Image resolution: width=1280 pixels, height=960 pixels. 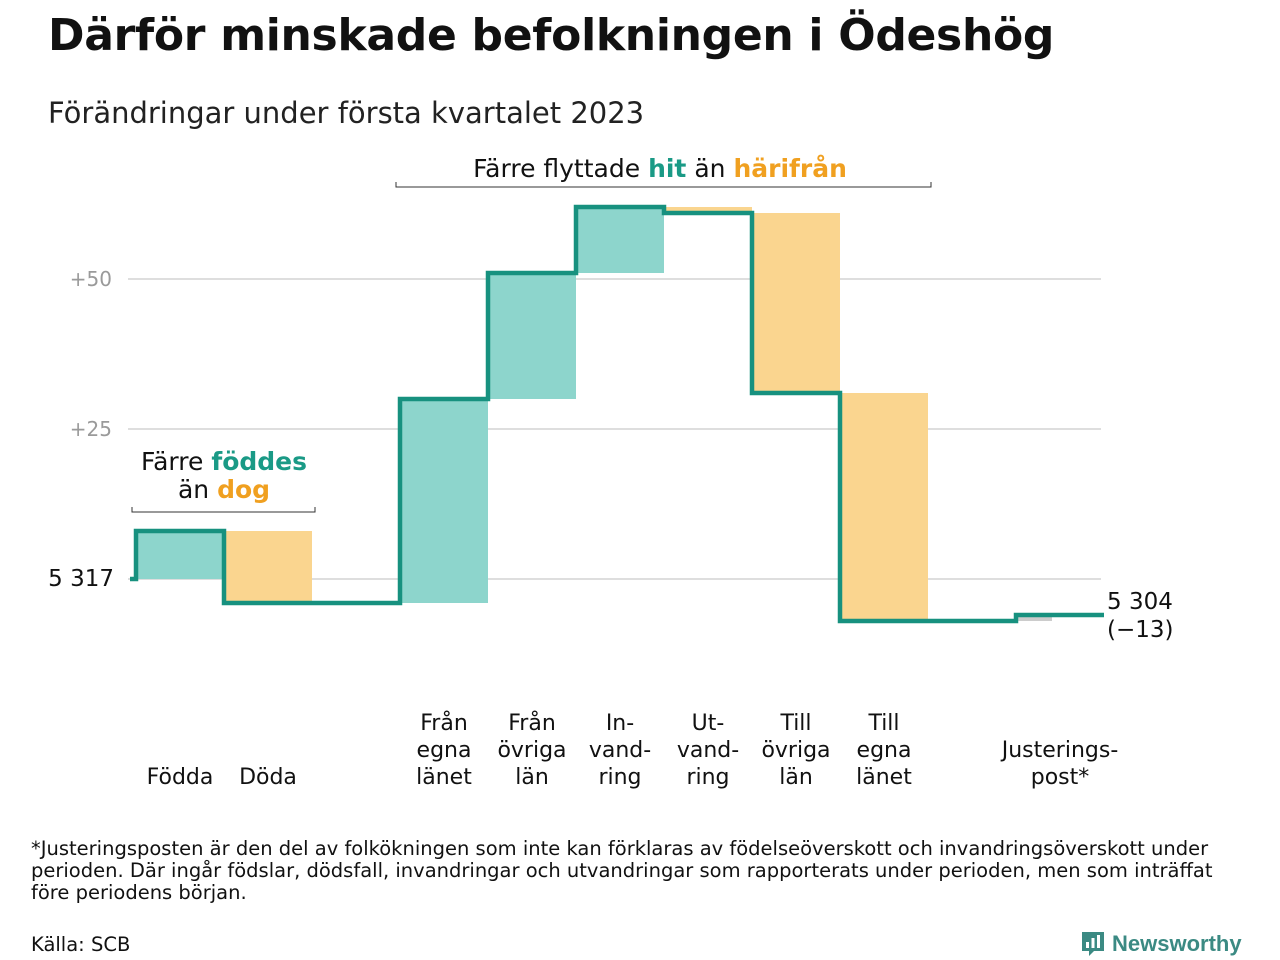 What do you see at coordinates (81, 944) in the screenshot?
I see `source-label: Källa: SCB` at bounding box center [81, 944].